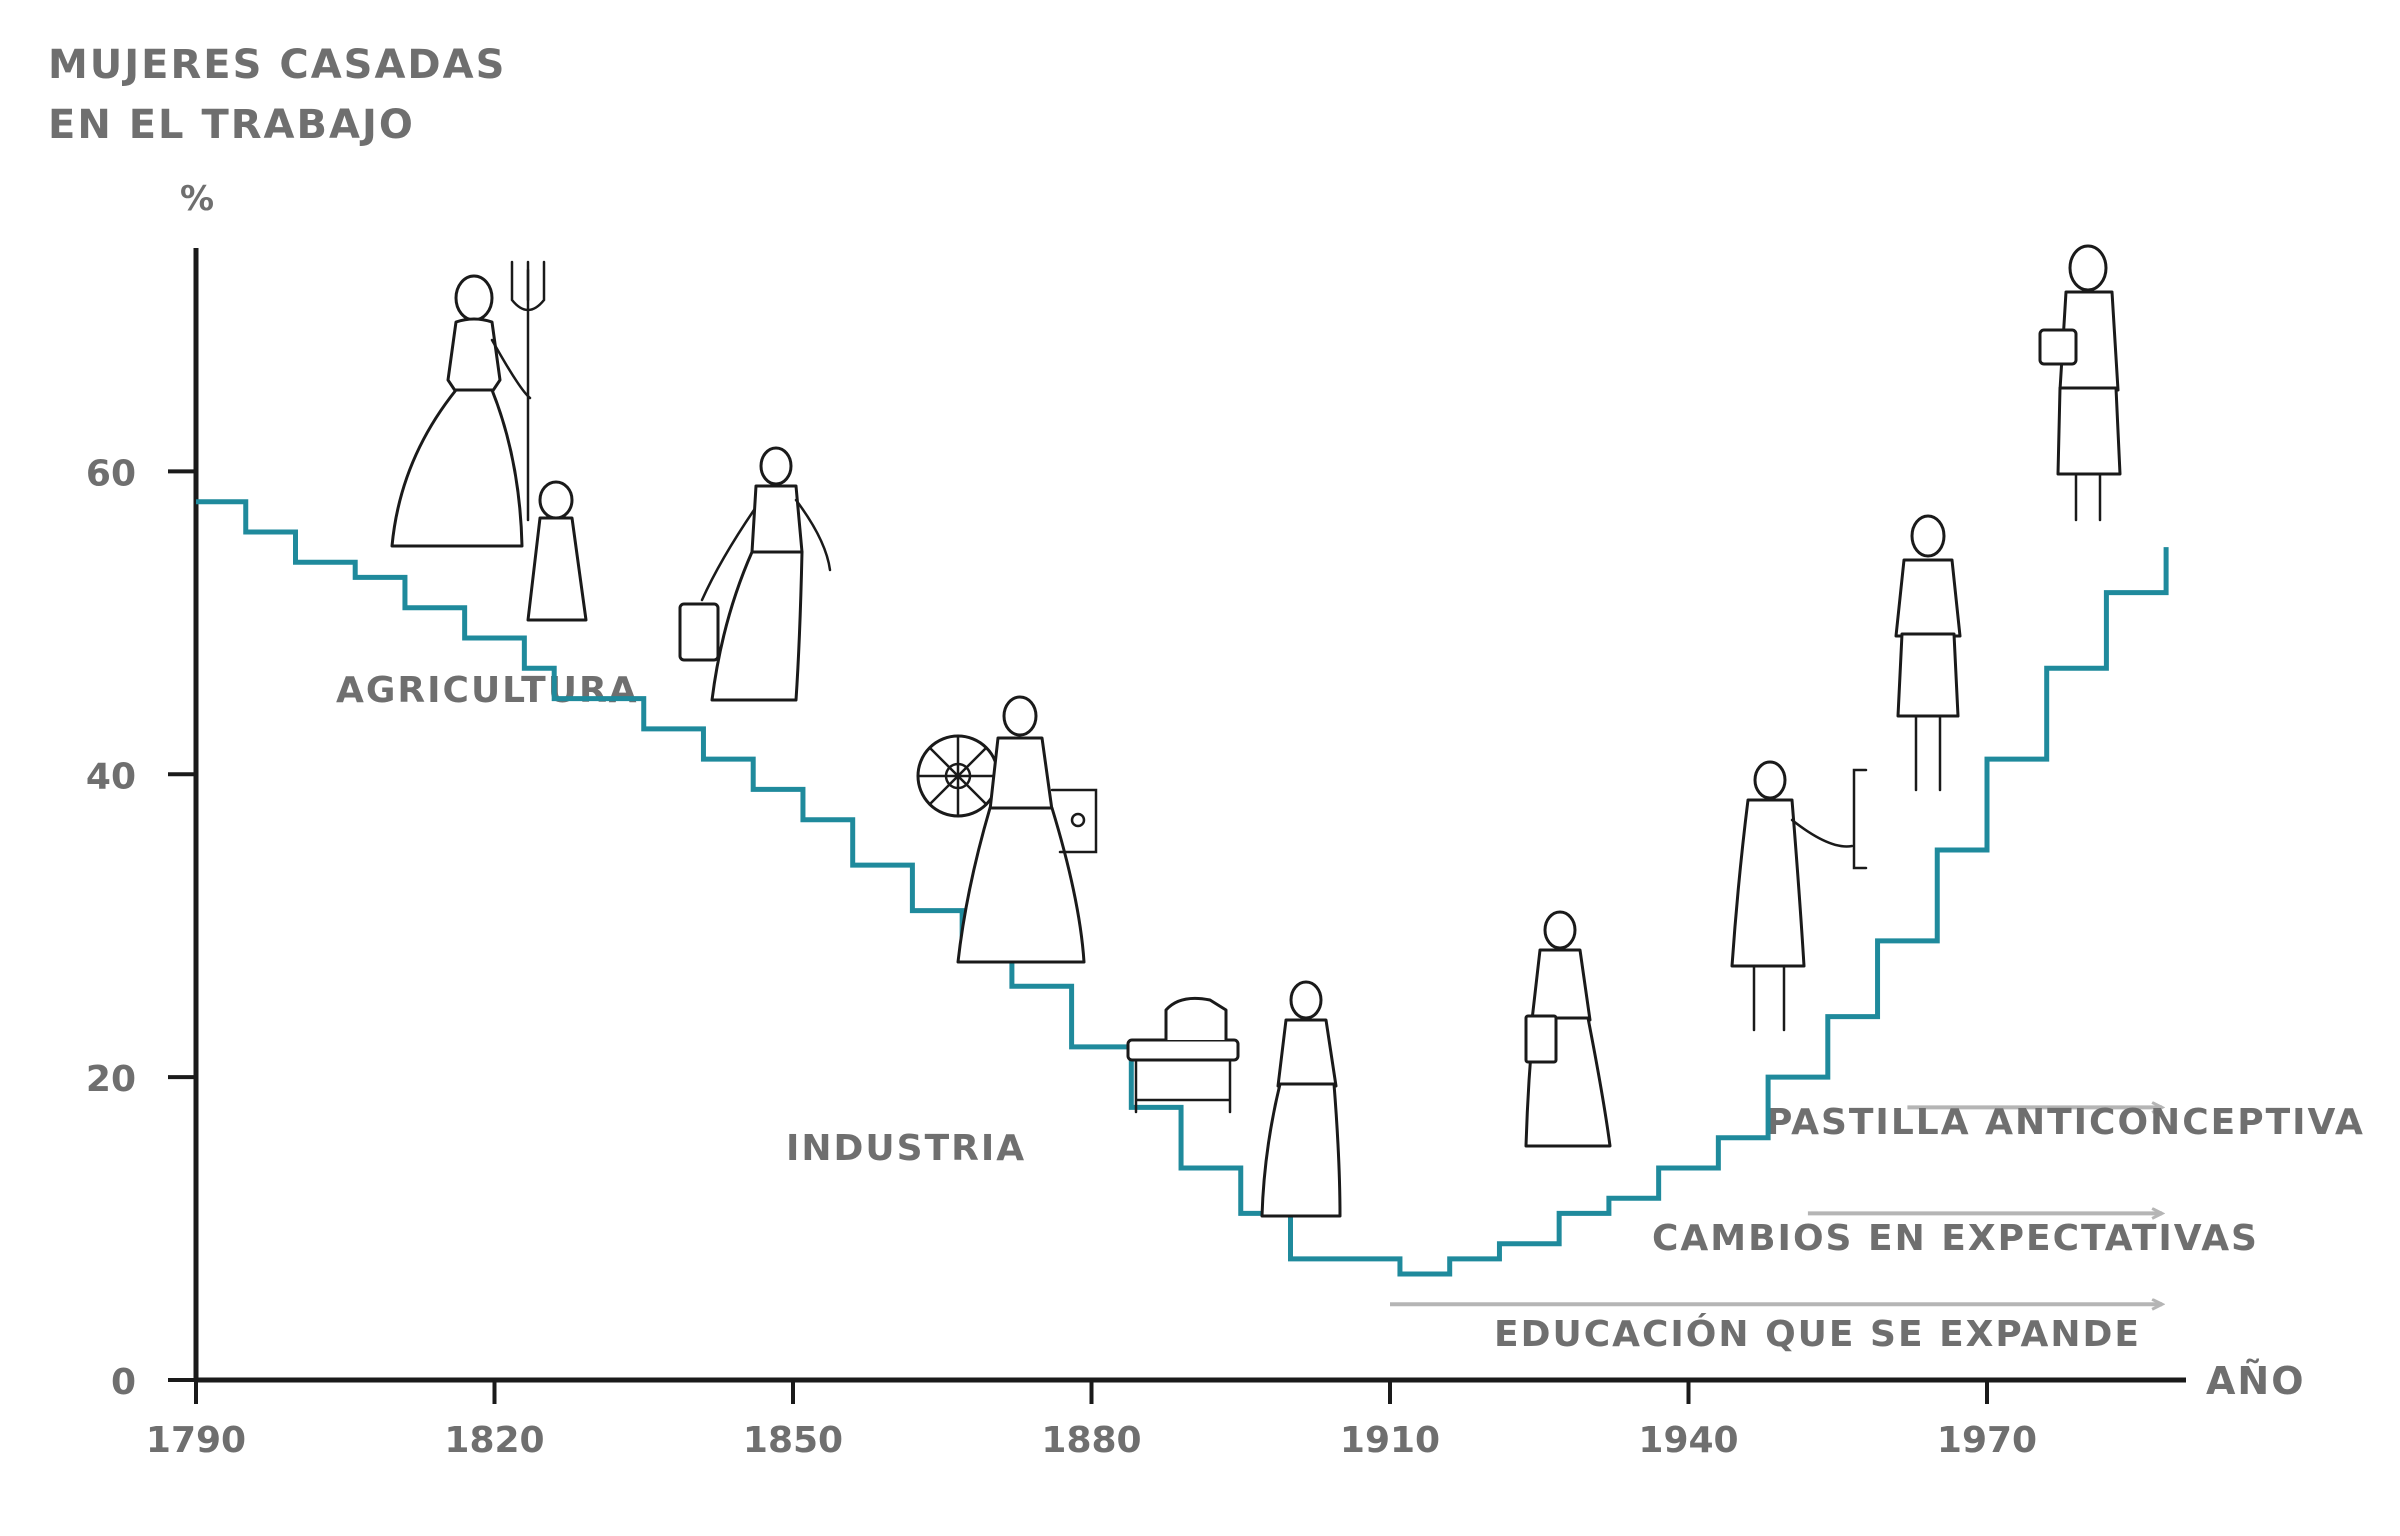  What do you see at coordinates (1928, 653) in the screenshot?
I see `woman-in-suit-icon` at bounding box center [1928, 653].